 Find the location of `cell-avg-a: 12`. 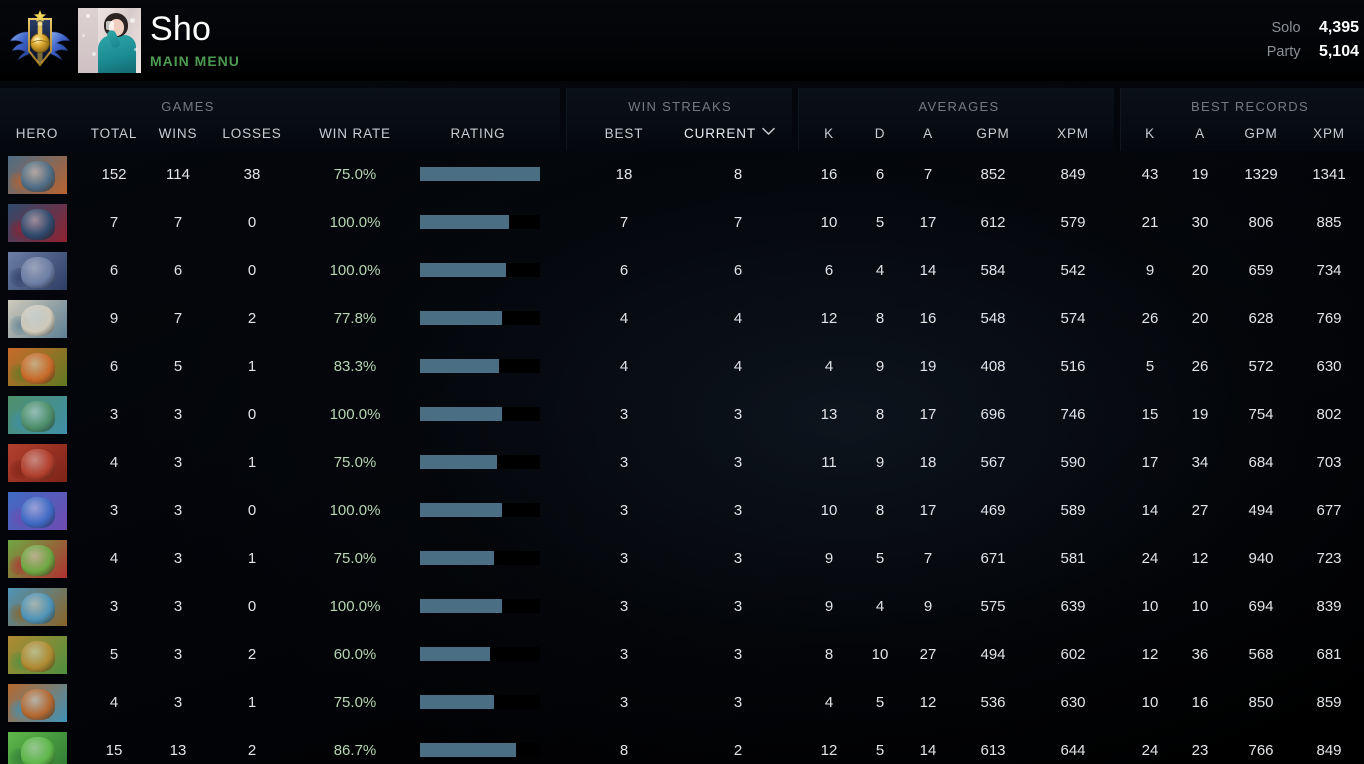

cell-avg-a: 12 is located at coordinates (928, 702).